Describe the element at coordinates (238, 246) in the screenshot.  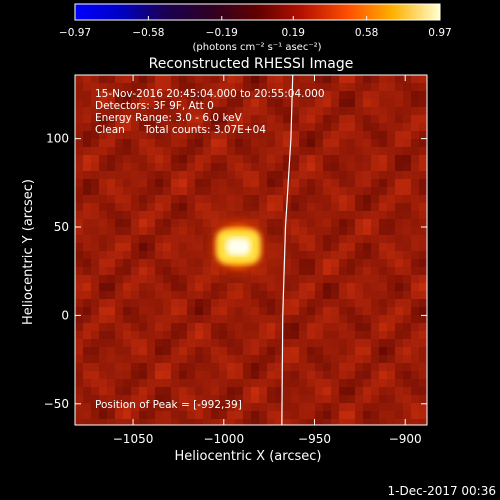
I see `peak-center` at that location.